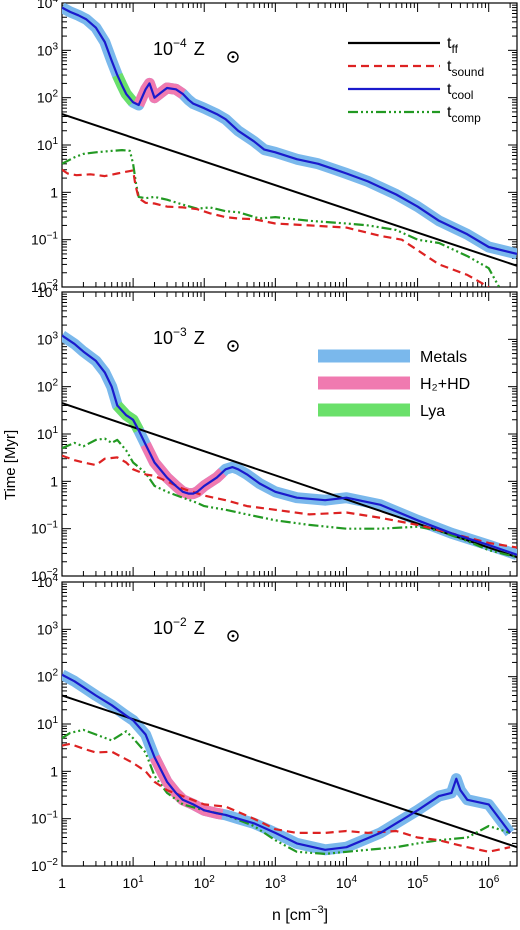 The height and width of the screenshot is (930, 520). I want to click on legend-band-label: H₂+HD, so click(445, 384).